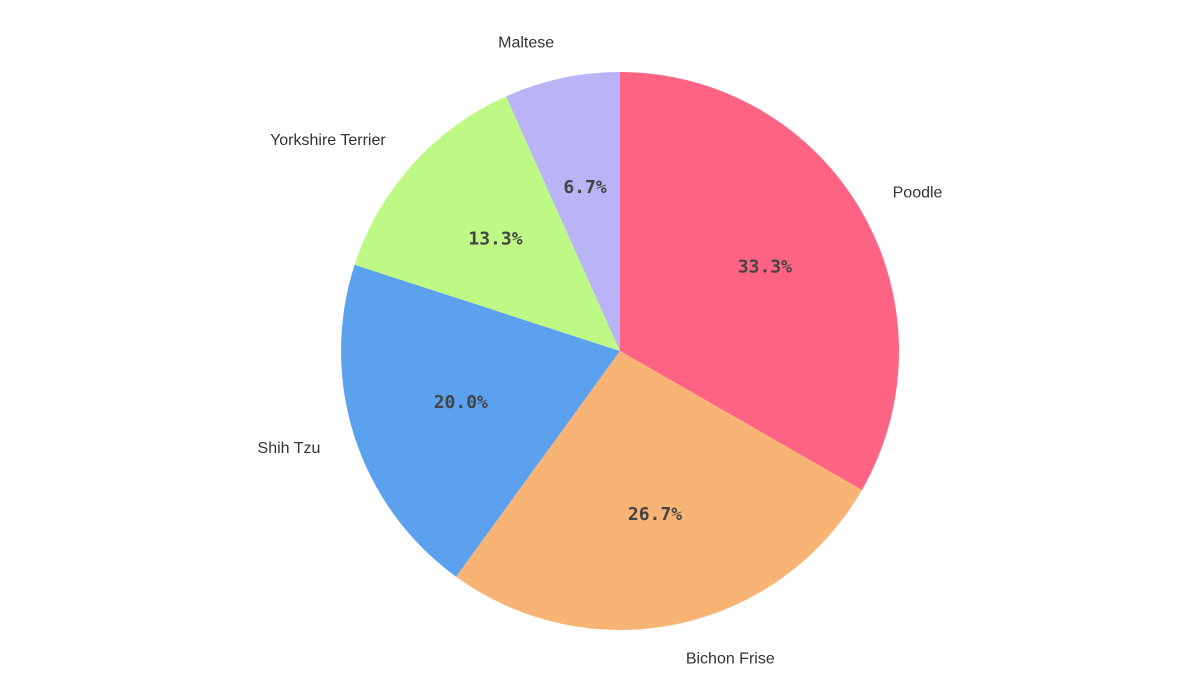 This screenshot has width=1200, height=675. Describe the element at coordinates (495, 239) in the screenshot. I see `pie-percent-label-yorkshire-terrier: 13.3%` at that location.